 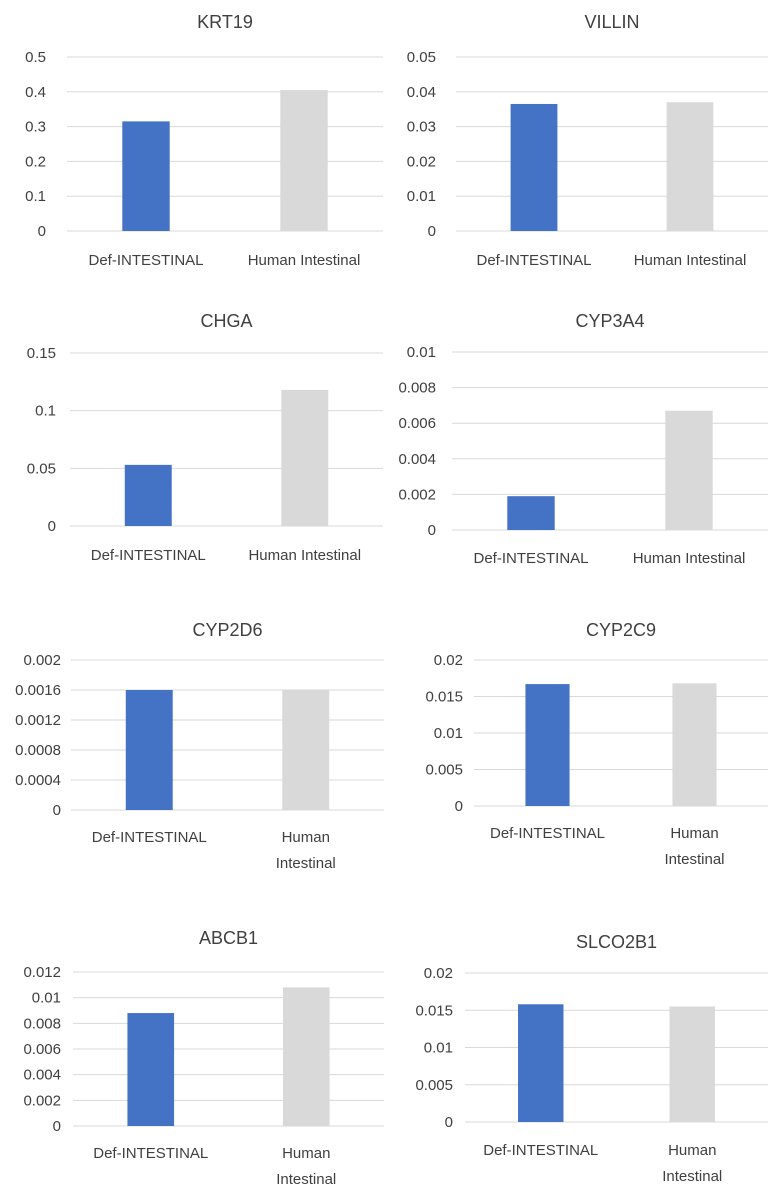 What do you see at coordinates (38, 750) in the screenshot?
I see `y-tick-label: 0.0008` at bounding box center [38, 750].